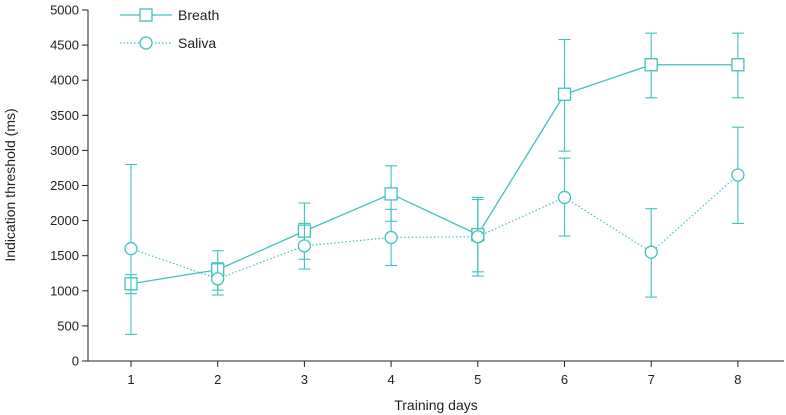 This screenshot has height=415, width=786. Describe the element at coordinates (64, 10) in the screenshot. I see `y-tick-label-5000: 5000` at that location.